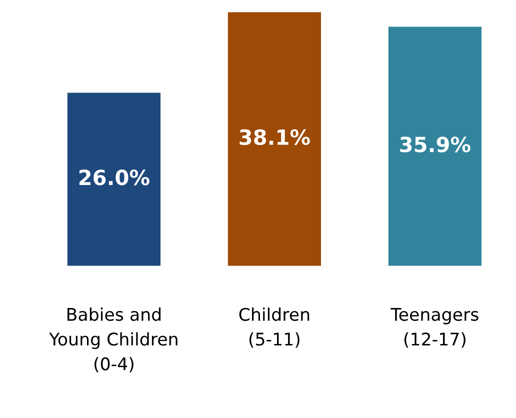 Image resolution: width=516 pixels, height=418 pixels. Describe the element at coordinates (275, 137) in the screenshot. I see `data-label: 38.1%` at that location.